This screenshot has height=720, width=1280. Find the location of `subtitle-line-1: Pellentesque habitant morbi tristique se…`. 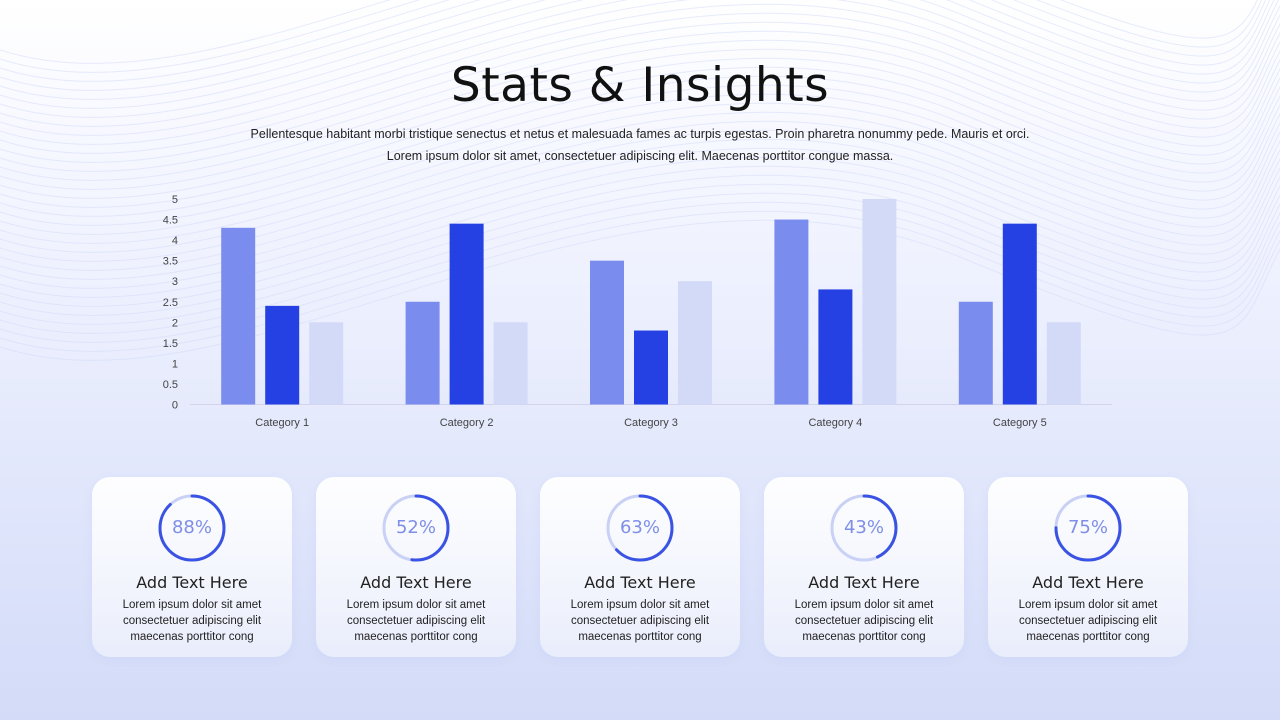

subtitle-line-1: Pellentesque habitant morbi tristique se… is located at coordinates (640, 134).